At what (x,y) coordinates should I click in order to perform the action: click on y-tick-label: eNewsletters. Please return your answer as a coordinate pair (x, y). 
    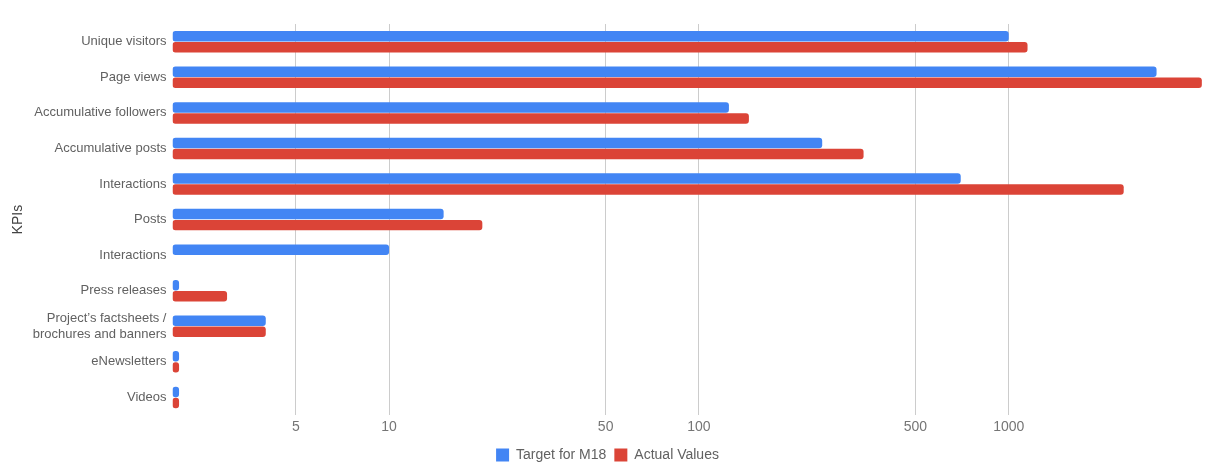
    Looking at the image, I should click on (129, 361).